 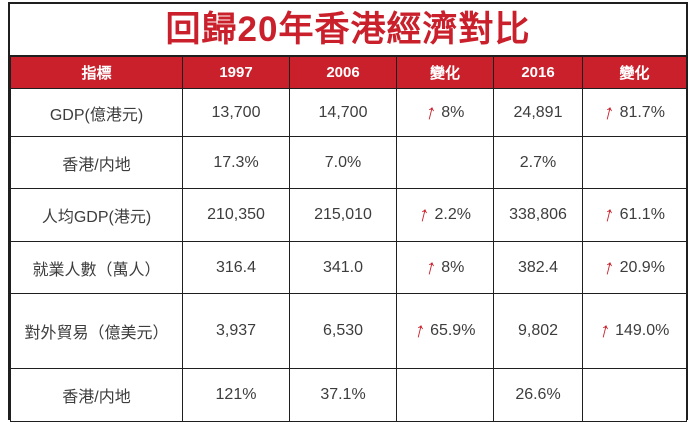 What do you see at coordinates (538, 267) in the screenshot?
I see `cell-2016: 382.4` at bounding box center [538, 267].